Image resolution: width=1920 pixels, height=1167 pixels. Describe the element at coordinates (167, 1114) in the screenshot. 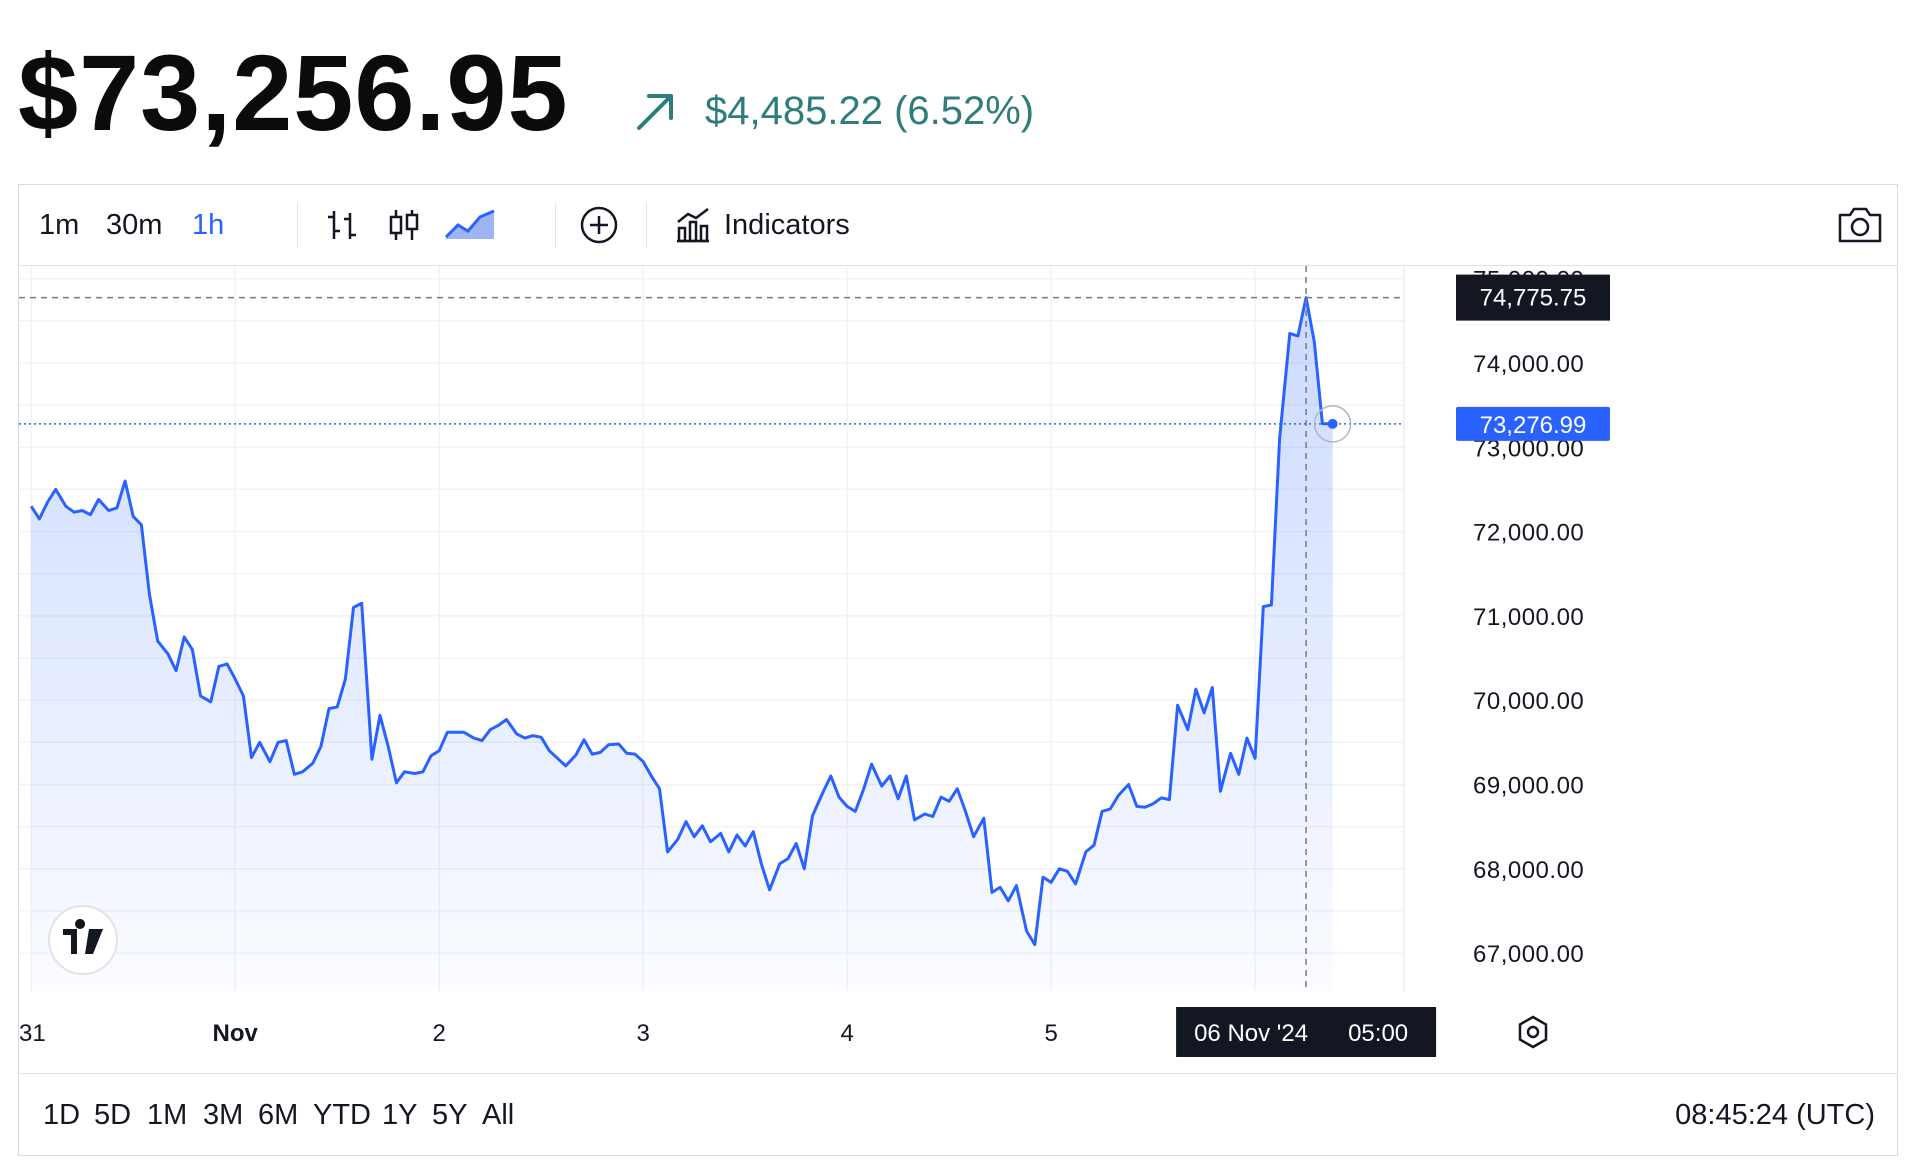

I see `range-button-1m: 1M` at that location.